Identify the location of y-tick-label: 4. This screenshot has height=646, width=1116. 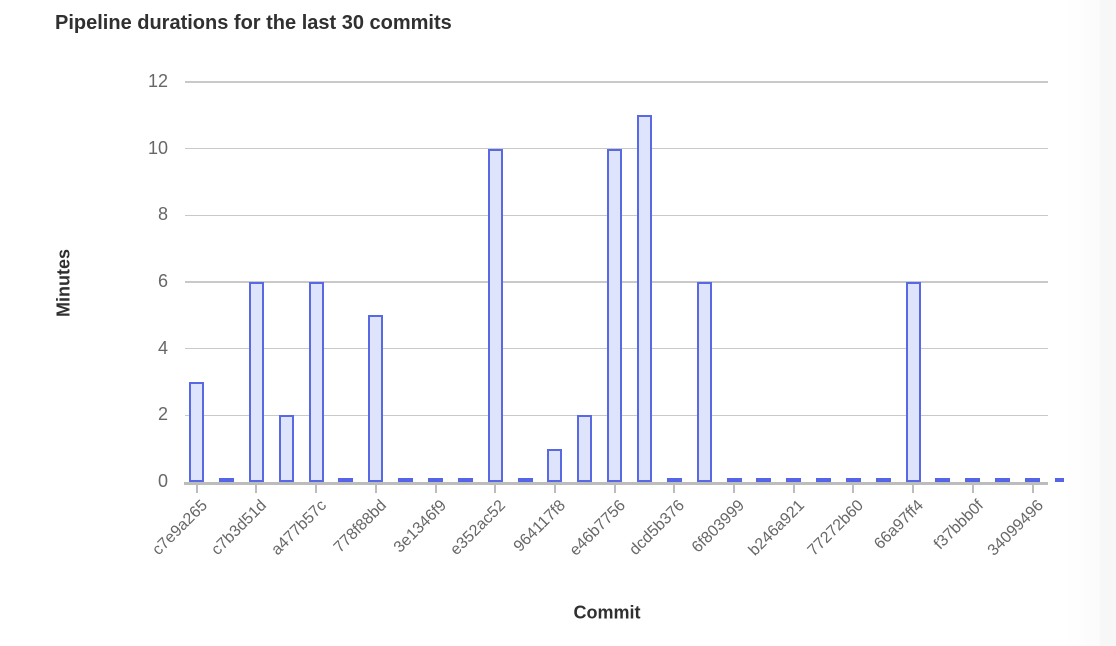
(162, 347).